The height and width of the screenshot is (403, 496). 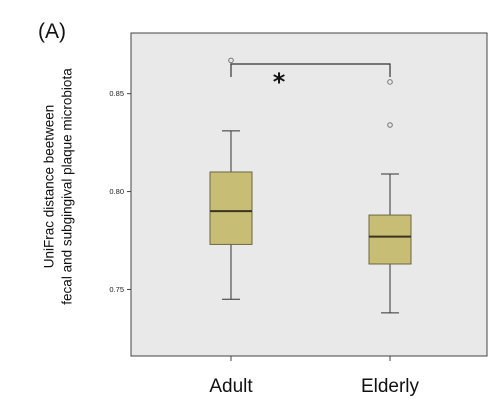 What do you see at coordinates (279, 82) in the screenshot?
I see `significance-star: *` at bounding box center [279, 82].